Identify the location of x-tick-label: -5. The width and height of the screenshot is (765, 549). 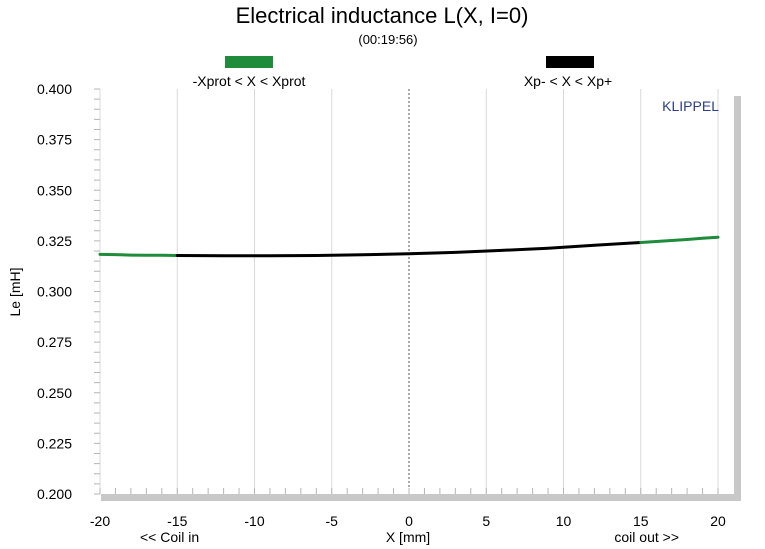
(332, 521).